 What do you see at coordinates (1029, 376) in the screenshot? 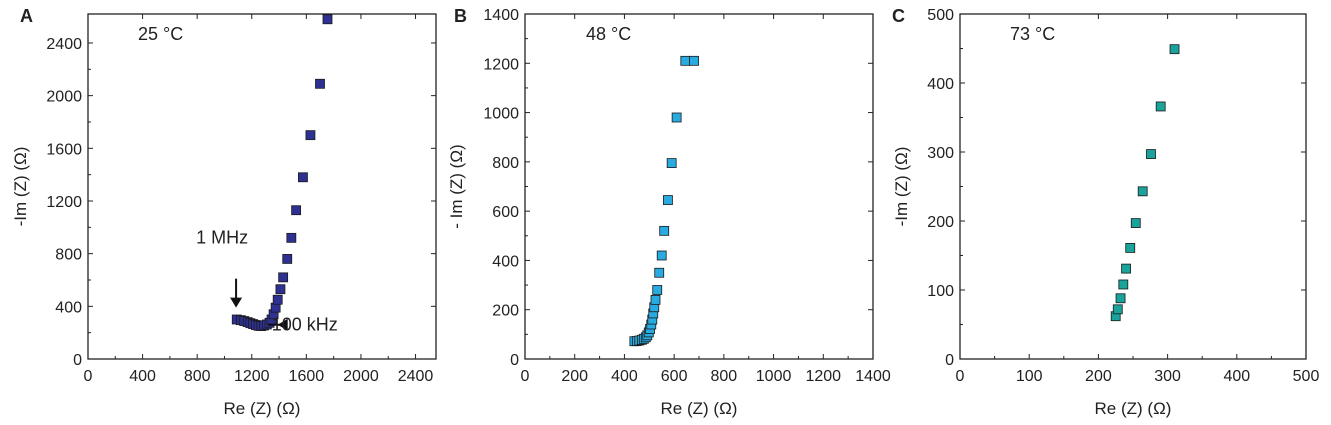
I see `x-tick-label: 100` at bounding box center [1029, 376].